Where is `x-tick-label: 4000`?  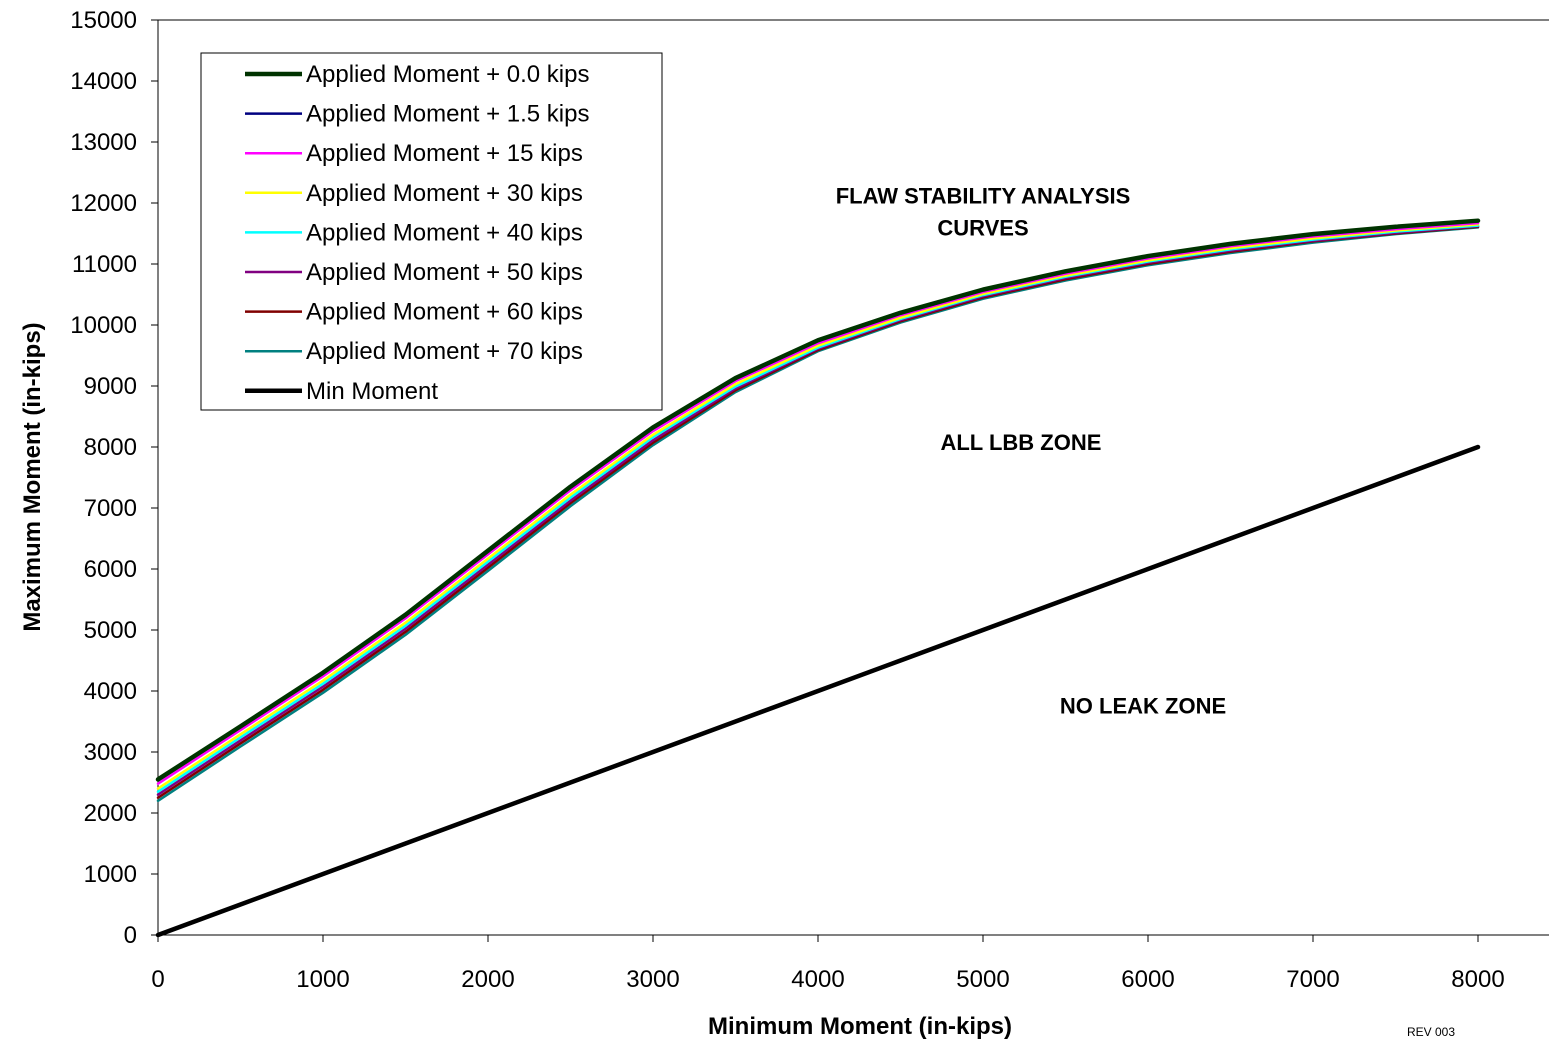 x-tick-label: 4000 is located at coordinates (817, 979).